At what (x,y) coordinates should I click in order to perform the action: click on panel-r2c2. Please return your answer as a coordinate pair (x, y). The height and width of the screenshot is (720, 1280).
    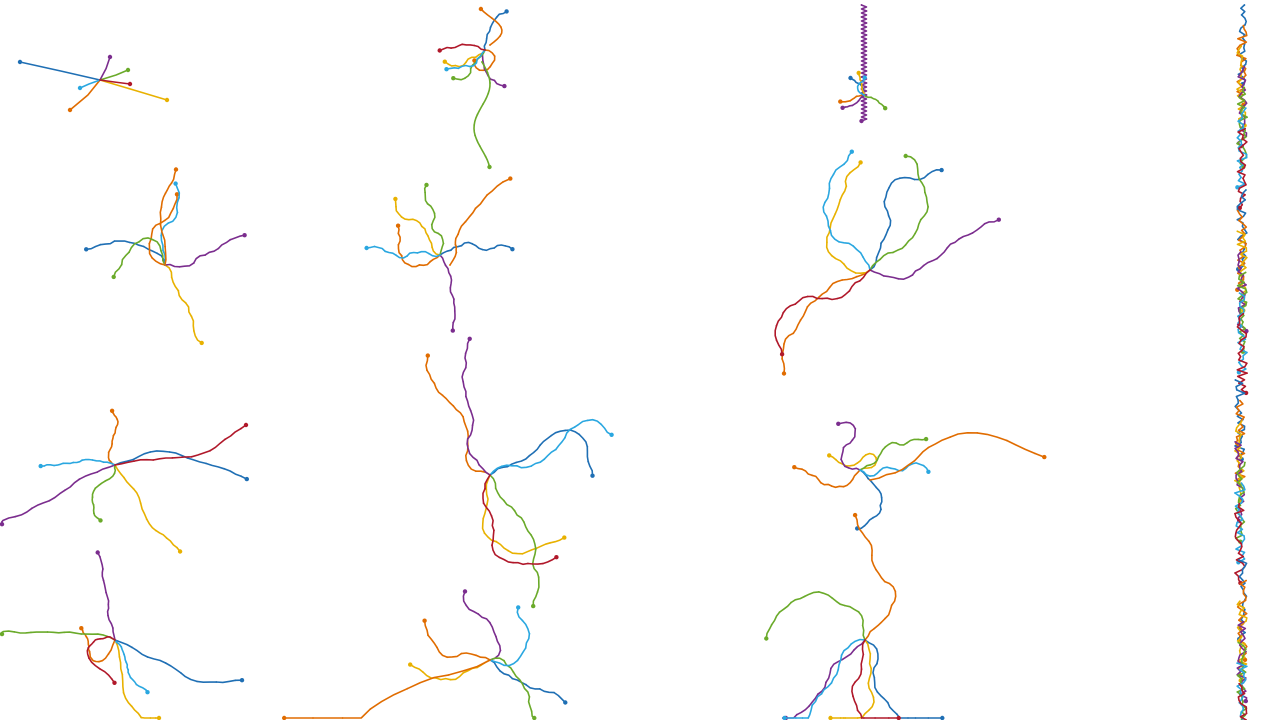
    Looking at the image, I should click on (439, 254).